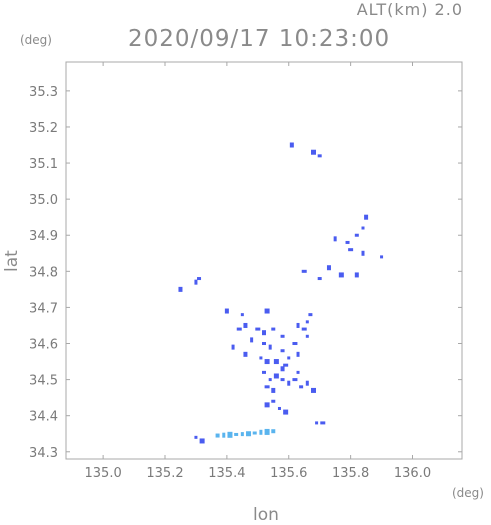  Describe the element at coordinates (164, 473) in the screenshot. I see `x-tick-label: 135.2` at that location.